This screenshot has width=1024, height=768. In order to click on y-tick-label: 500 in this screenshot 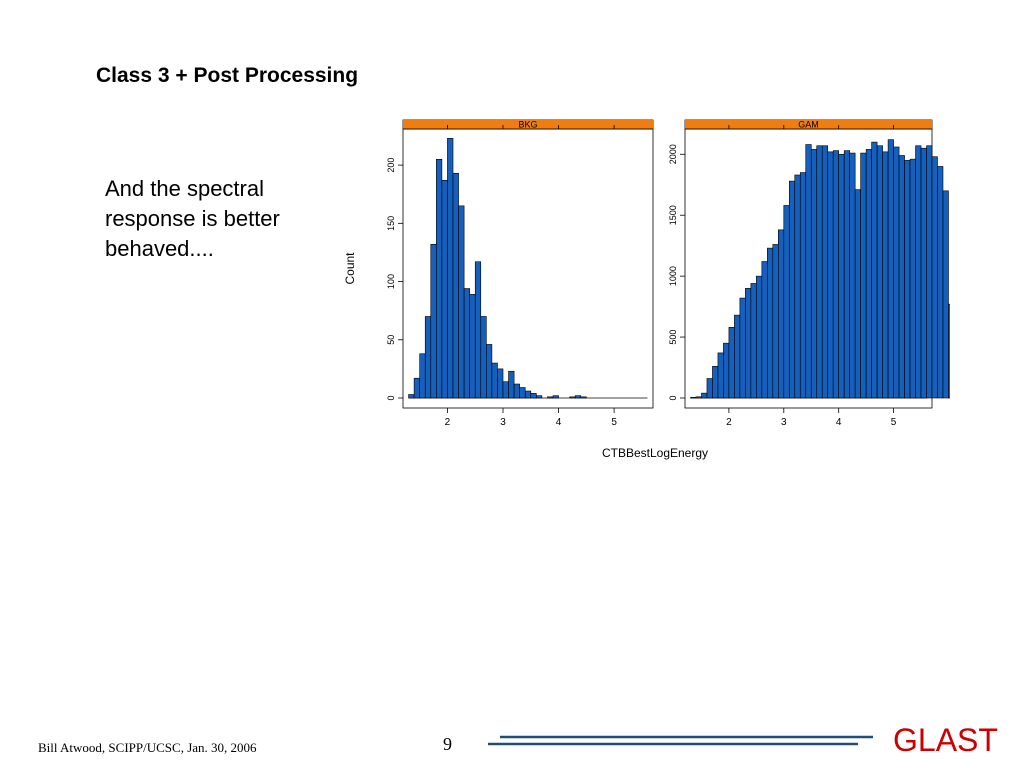, I will do `click(673, 337)`.